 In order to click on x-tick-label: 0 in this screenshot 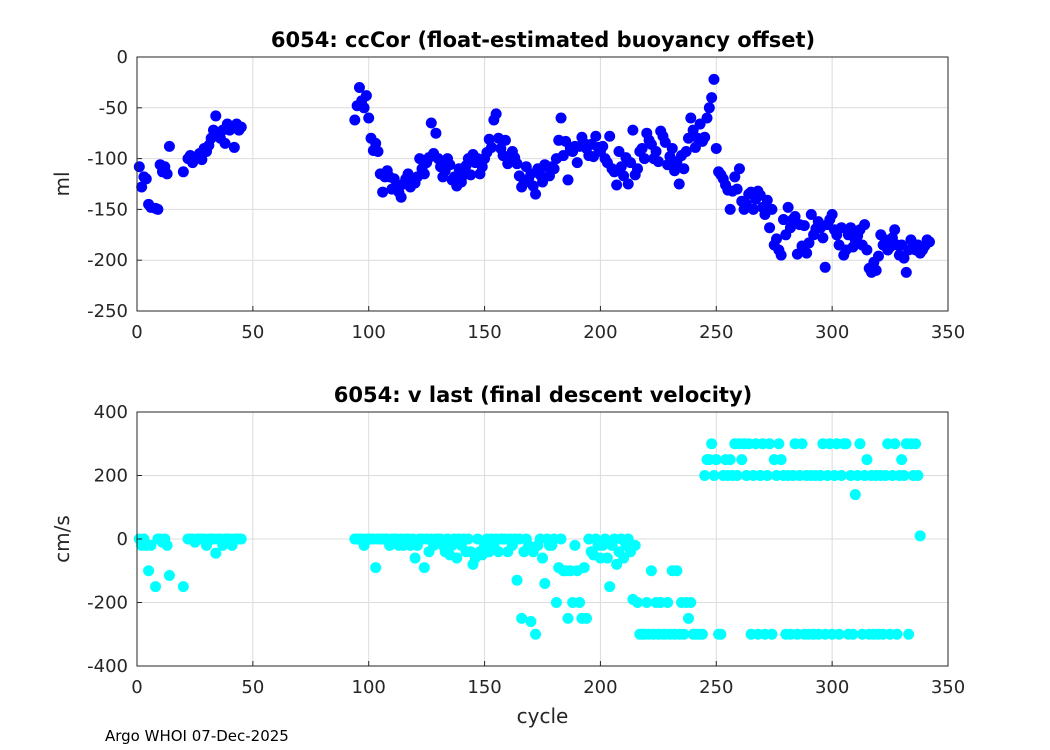, I will do `click(136, 332)`.